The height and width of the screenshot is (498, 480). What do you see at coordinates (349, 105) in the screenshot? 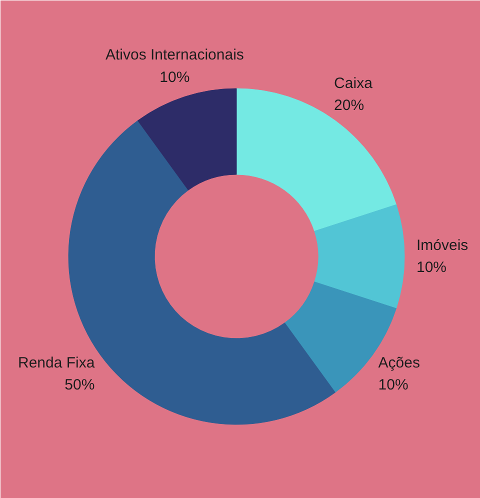
I see `data-label: 20%` at bounding box center [349, 105].